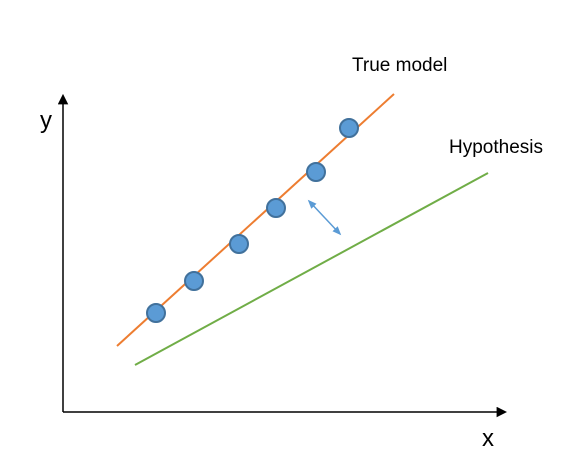  I want to click on y-axis-label: y, so click(46, 120).